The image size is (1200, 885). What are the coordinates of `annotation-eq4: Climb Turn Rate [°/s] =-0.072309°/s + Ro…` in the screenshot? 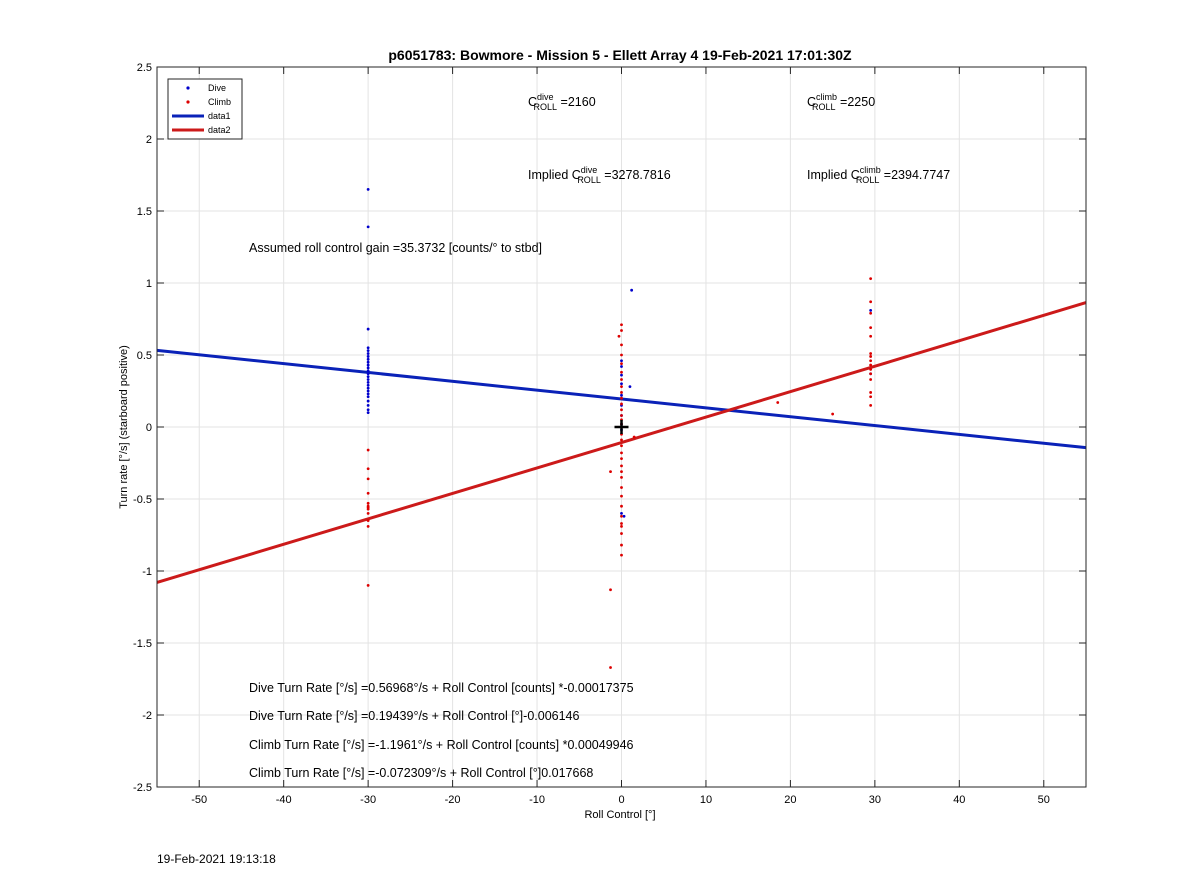 It's located at (421, 773).